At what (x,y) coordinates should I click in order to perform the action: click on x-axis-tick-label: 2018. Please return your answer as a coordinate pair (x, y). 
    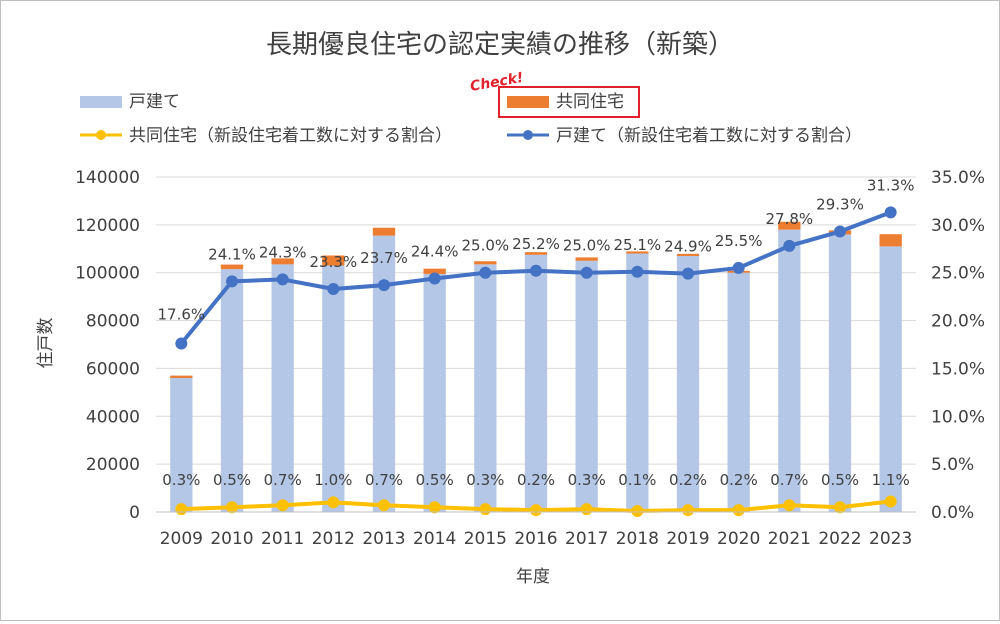
    Looking at the image, I should click on (637, 539).